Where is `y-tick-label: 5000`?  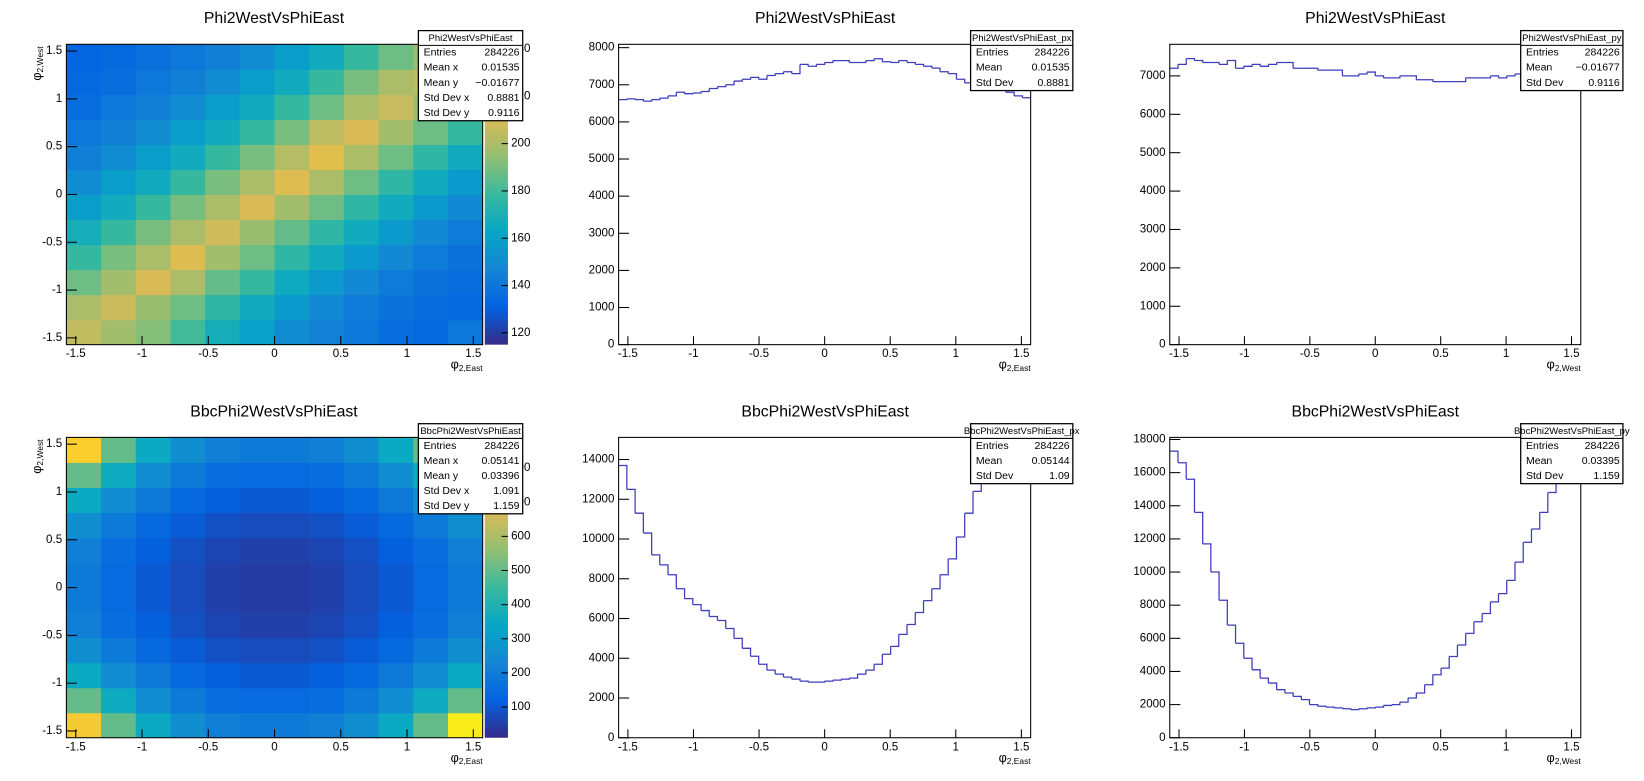 y-tick-label: 5000 is located at coordinates (1153, 153).